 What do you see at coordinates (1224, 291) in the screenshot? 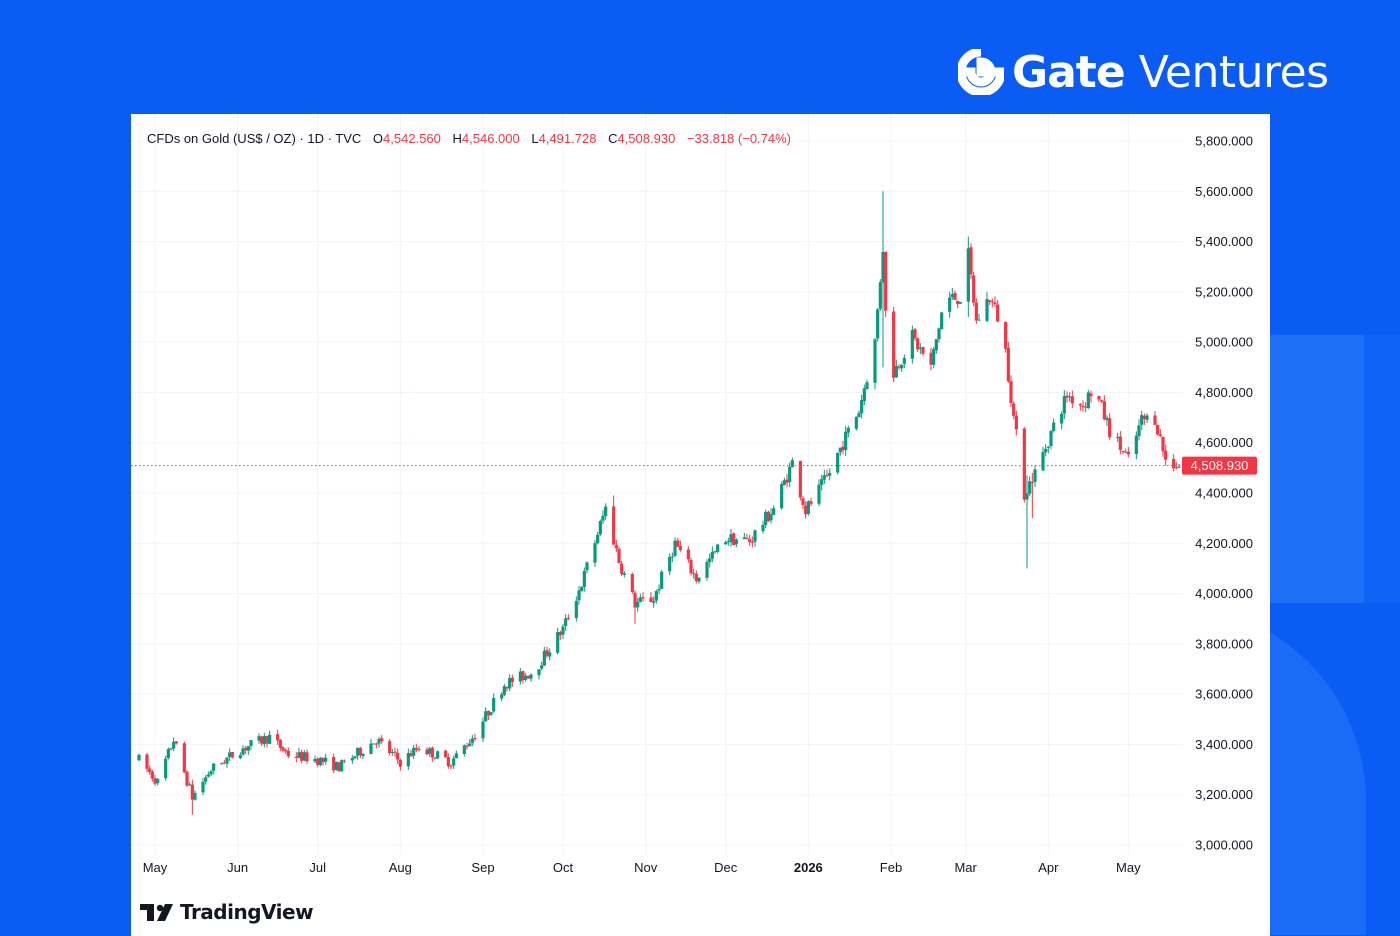
I see `price-tick-label: 5,200.000` at bounding box center [1224, 291].